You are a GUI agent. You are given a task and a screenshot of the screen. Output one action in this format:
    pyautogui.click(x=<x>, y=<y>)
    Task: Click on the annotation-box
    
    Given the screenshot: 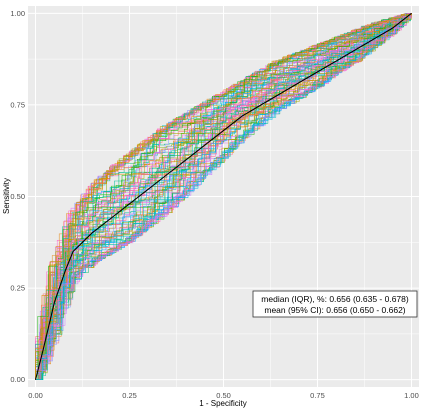 What is the action you would take?
    pyautogui.click(x=335, y=304)
    